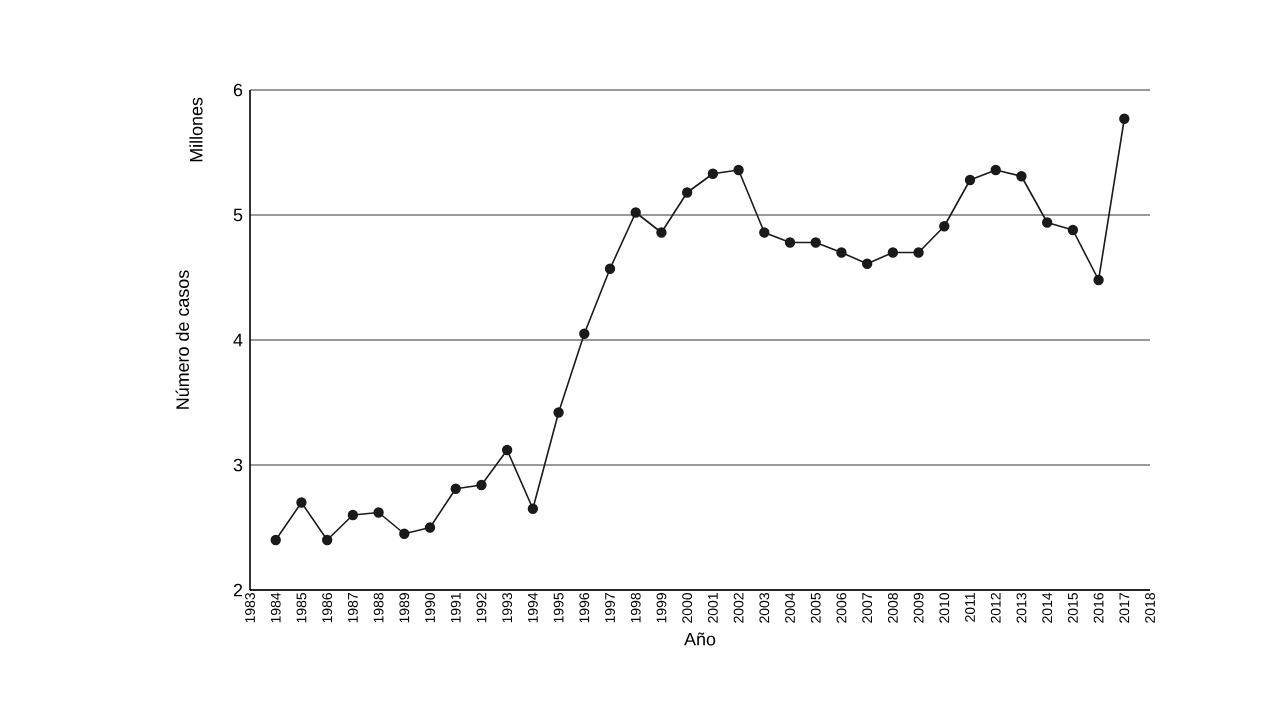  What do you see at coordinates (182, 339) in the screenshot?
I see `y-axis-title: Número de casos` at bounding box center [182, 339].